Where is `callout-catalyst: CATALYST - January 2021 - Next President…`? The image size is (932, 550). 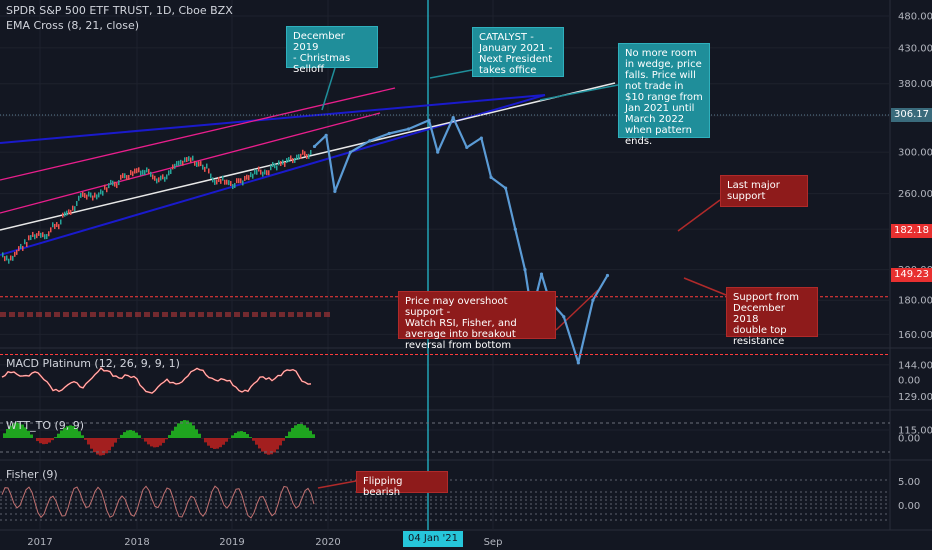 callout-catalyst: CATALYST - January 2021 - Next President… is located at coordinates (518, 52).